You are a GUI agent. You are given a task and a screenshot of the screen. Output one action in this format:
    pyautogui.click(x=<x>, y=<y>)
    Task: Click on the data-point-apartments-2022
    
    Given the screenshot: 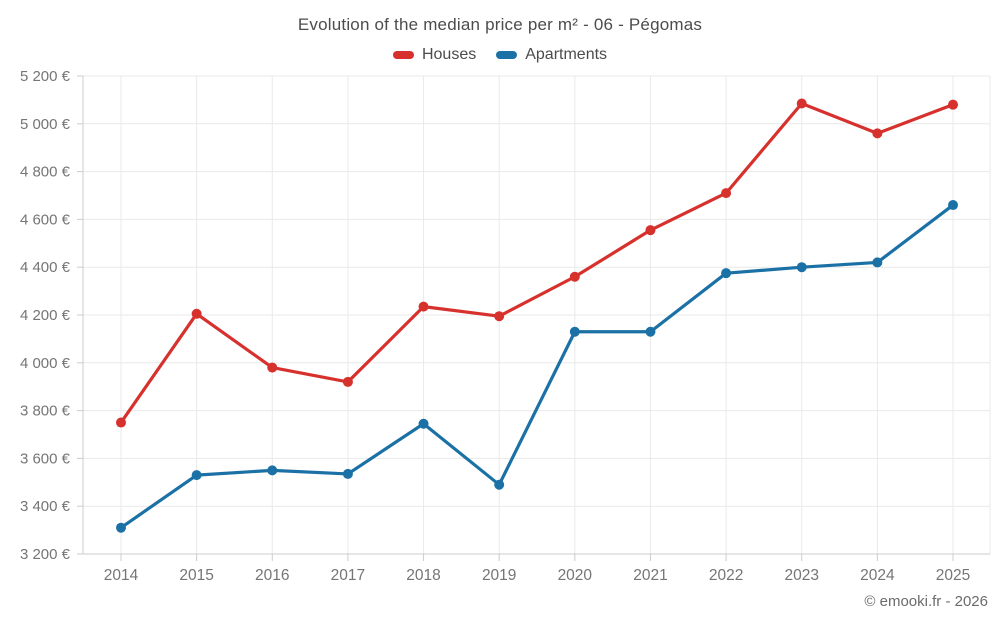 What is the action you would take?
    pyautogui.click(x=726, y=273)
    